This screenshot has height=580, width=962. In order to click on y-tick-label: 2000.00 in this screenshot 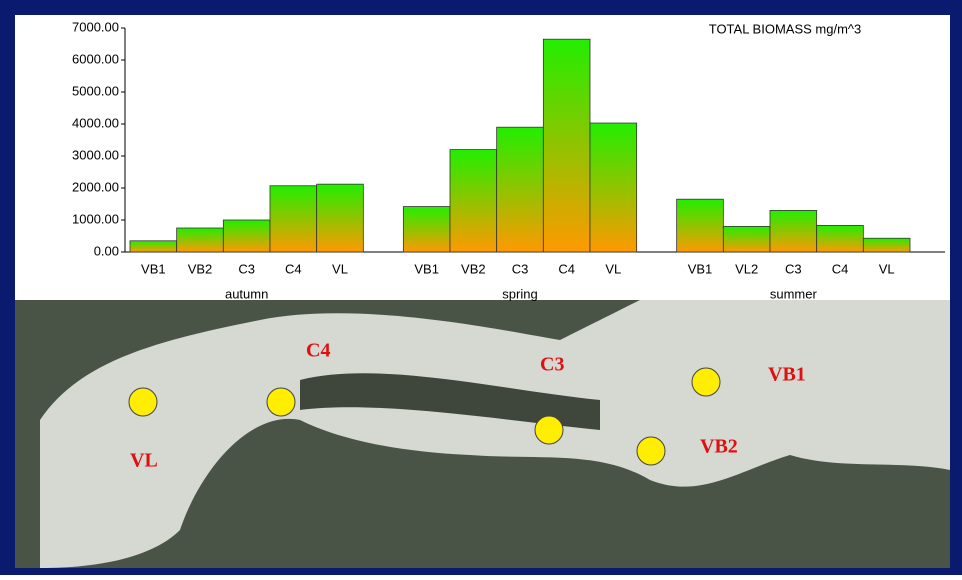, I will do `click(95, 186)`.